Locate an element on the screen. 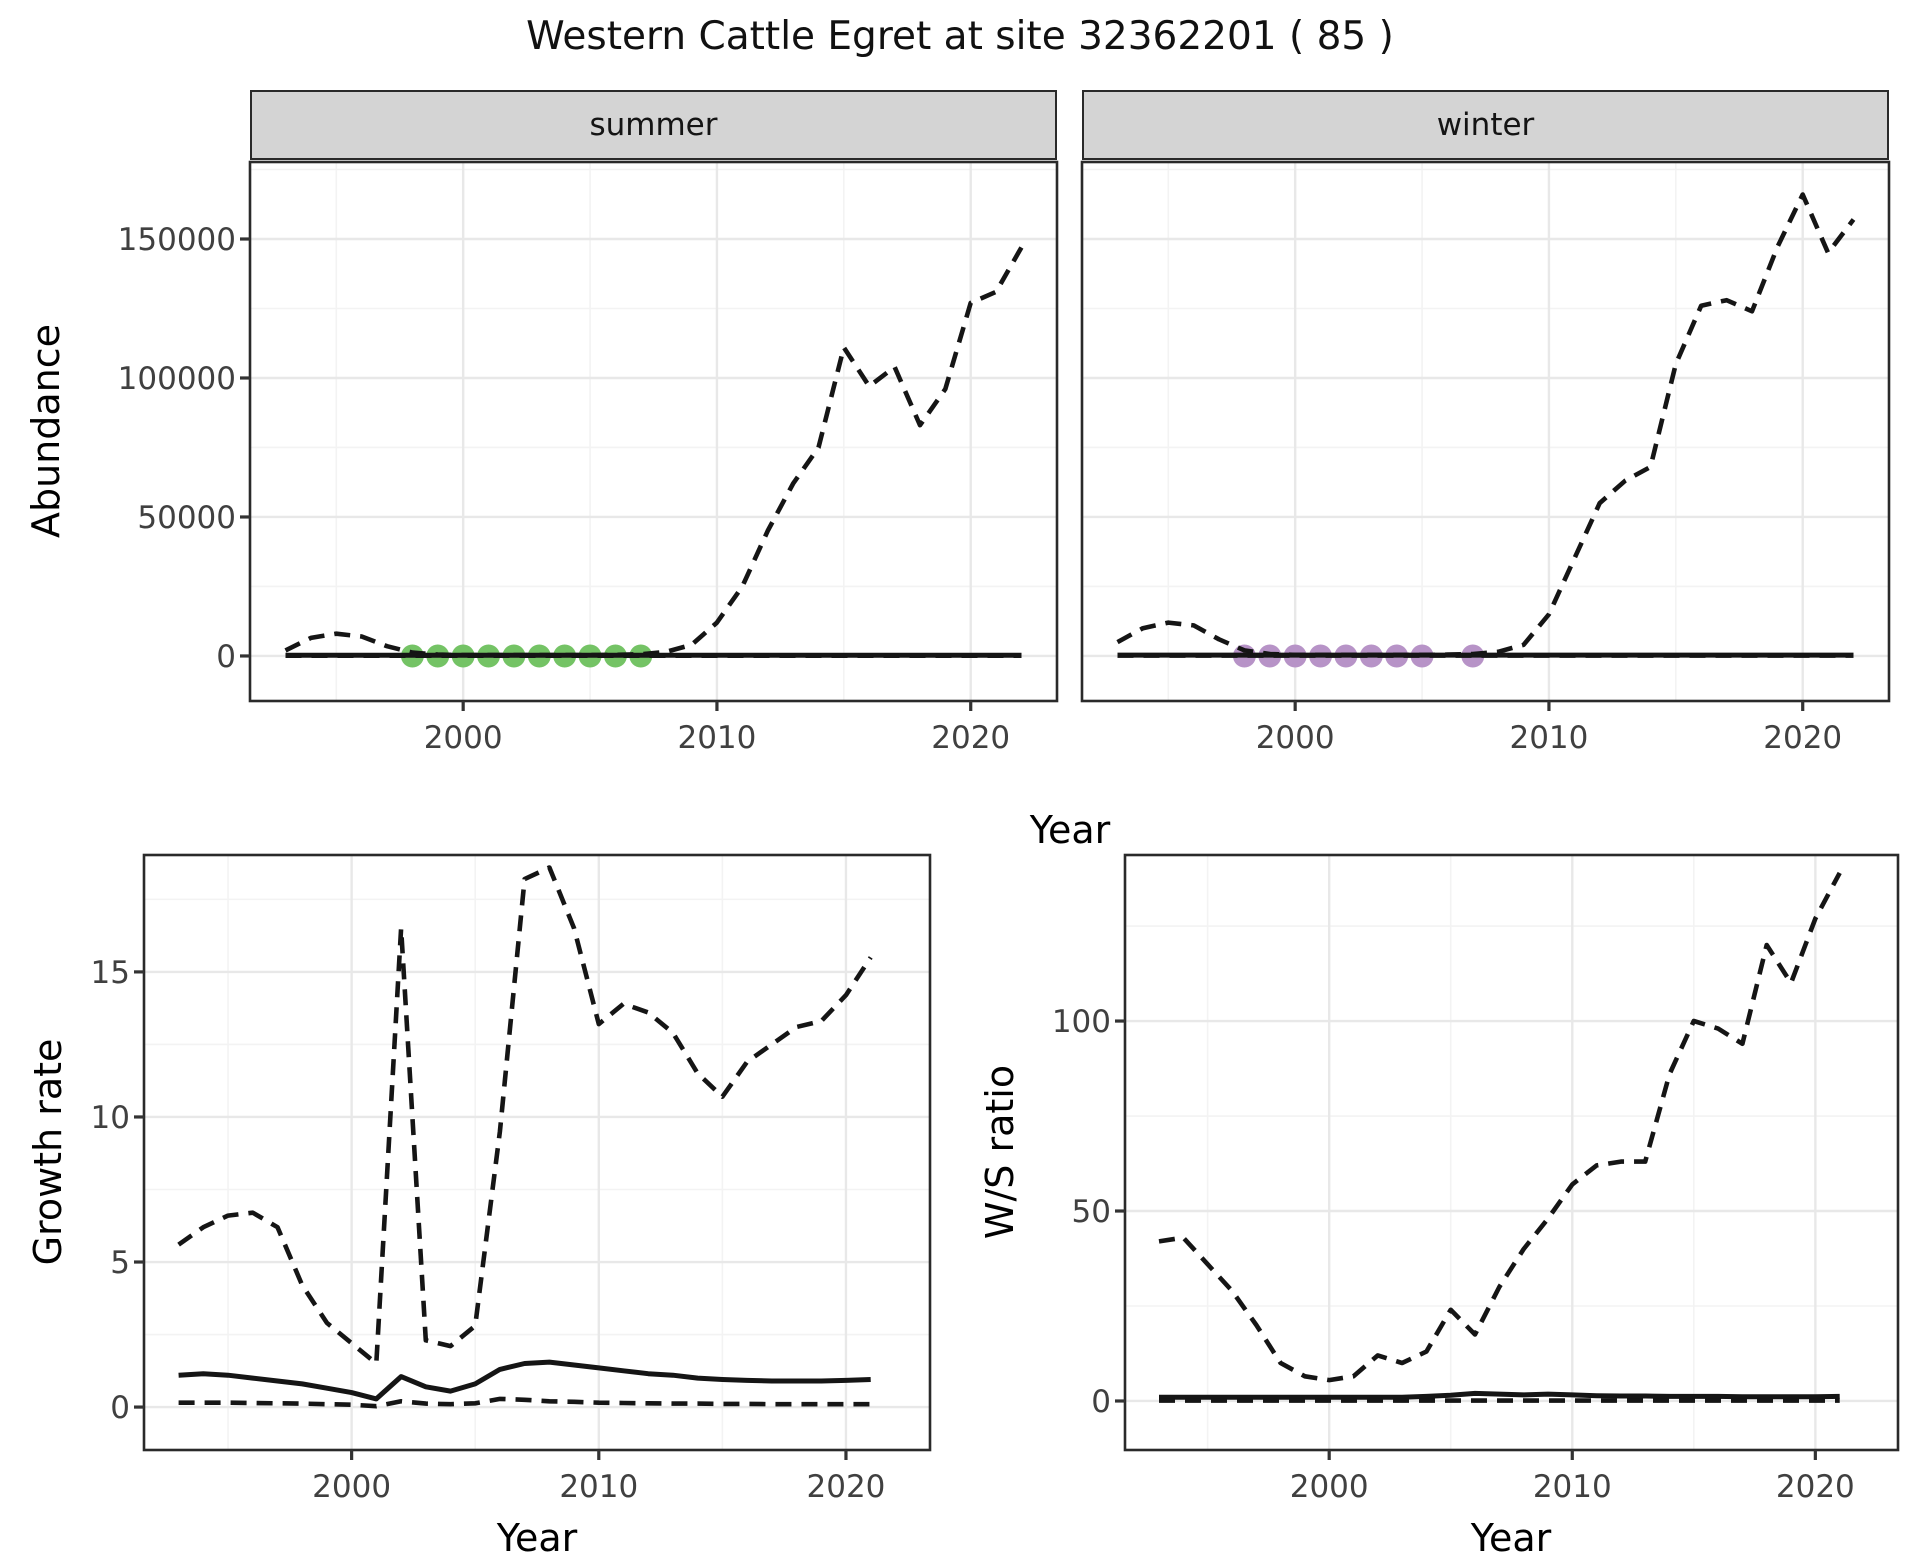 This screenshot has width=1920, height=1560. series-line-lower_ci is located at coordinates (524, 1402).